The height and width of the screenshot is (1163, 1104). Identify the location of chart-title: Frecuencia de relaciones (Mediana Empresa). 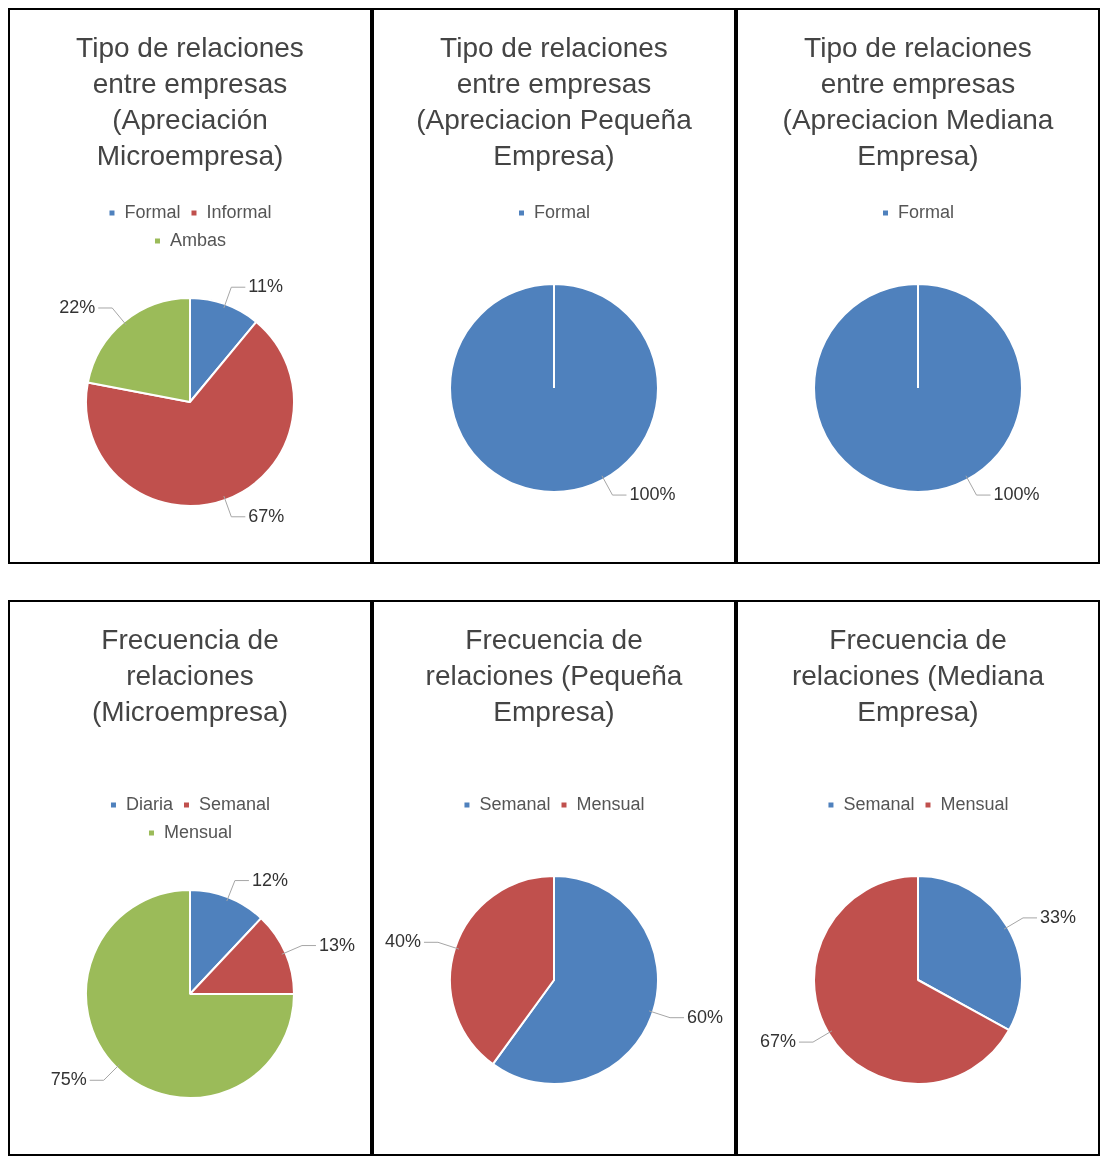
(918, 676).